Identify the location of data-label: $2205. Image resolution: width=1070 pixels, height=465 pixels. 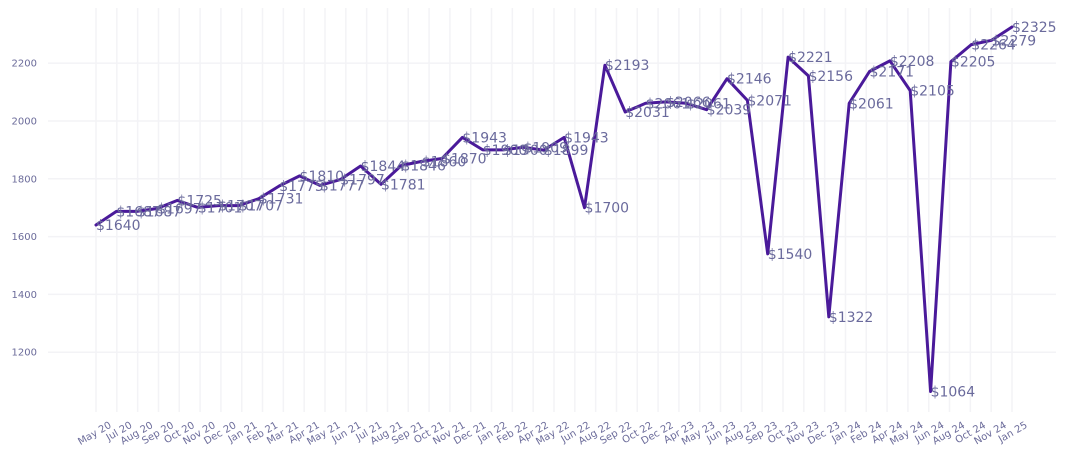
(973, 63).